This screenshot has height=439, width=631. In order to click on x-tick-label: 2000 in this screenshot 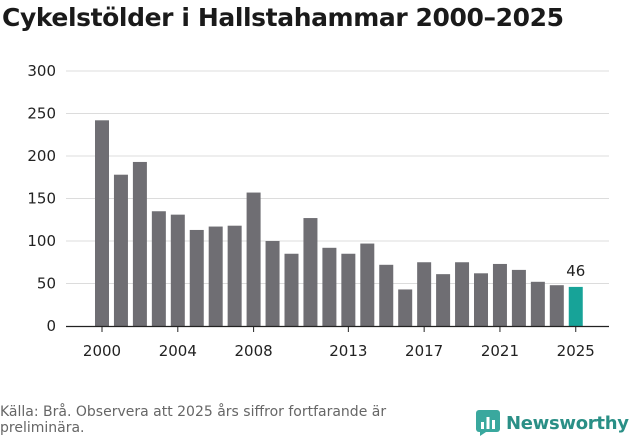, I will do `click(102, 351)`.